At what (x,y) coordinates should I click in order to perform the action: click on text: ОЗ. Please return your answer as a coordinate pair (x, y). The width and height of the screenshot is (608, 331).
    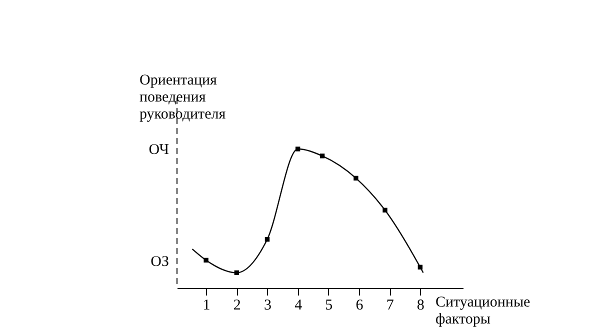
    Looking at the image, I should click on (159, 262).